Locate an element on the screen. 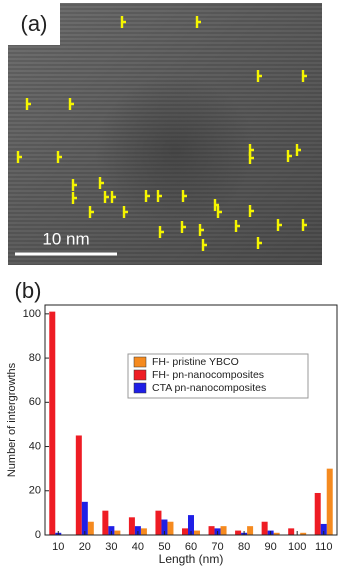 Image resolution: width=342 pixels, height=578 pixels. x-tick-label: 30 is located at coordinates (111, 547).